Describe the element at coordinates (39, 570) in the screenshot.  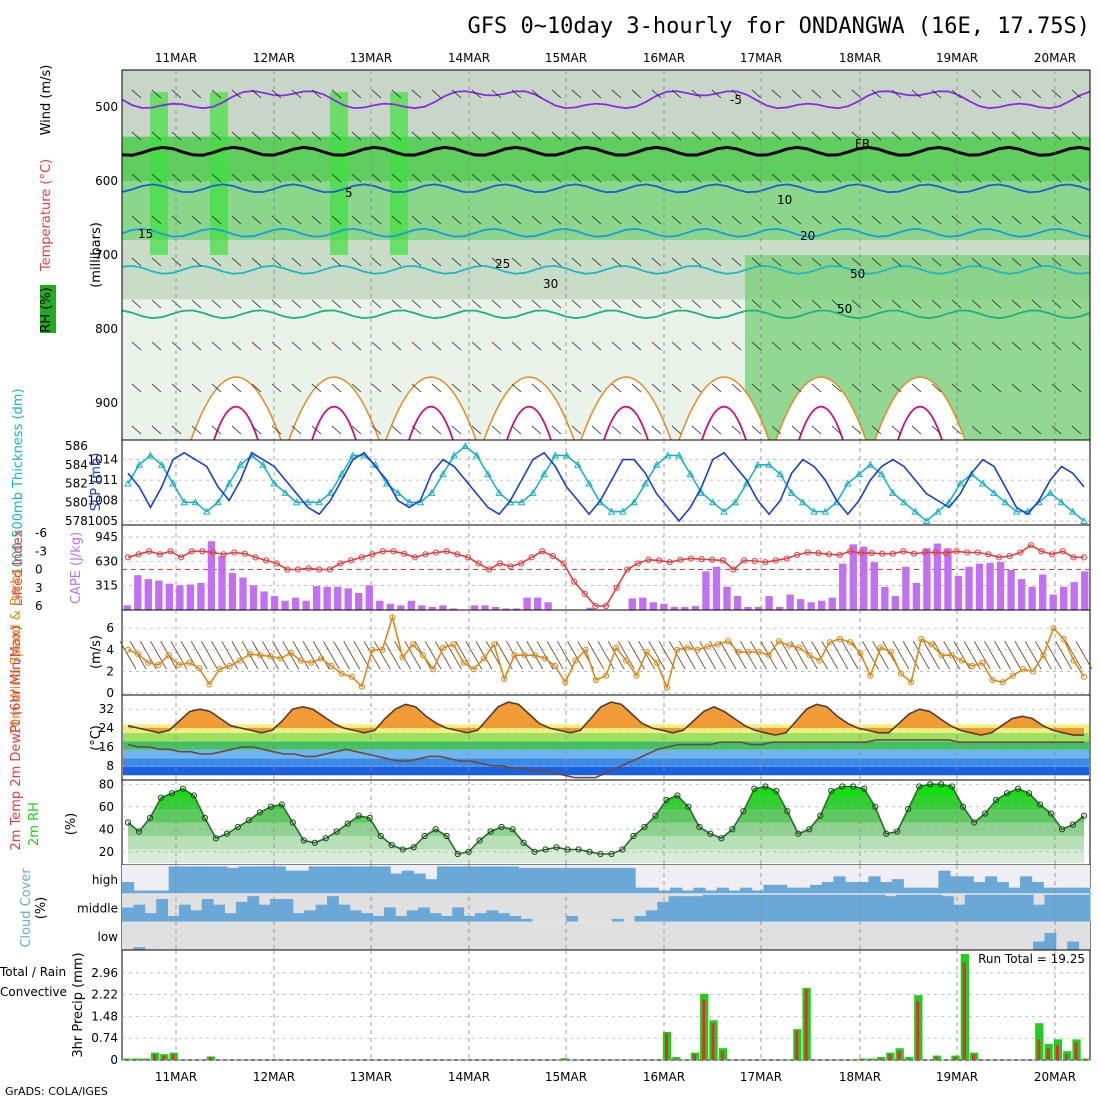
I see `li-tick: 0` at that location.